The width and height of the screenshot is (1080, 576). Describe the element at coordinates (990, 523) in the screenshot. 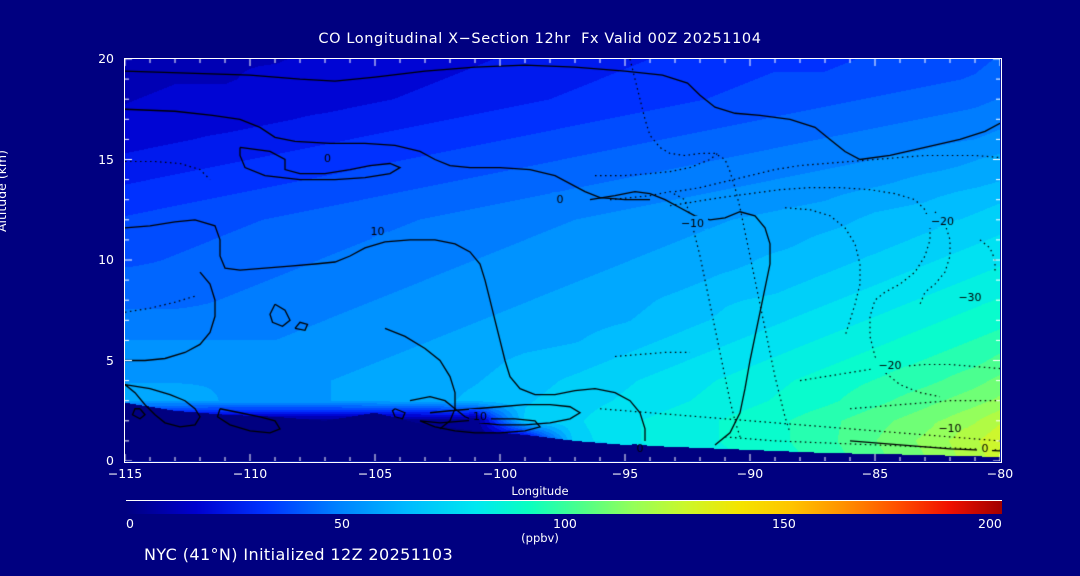

I see `colorbar-tick-label: 200` at that location.